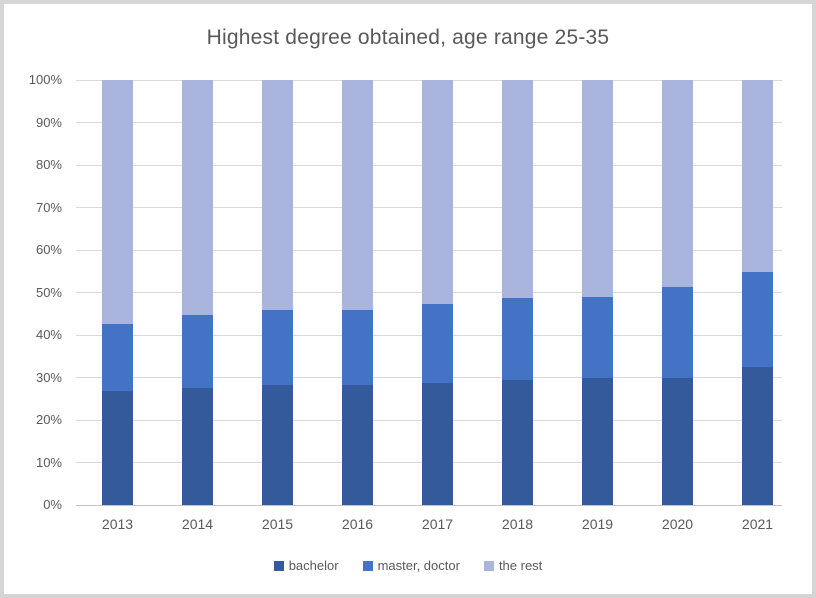 The image size is (816, 598). What do you see at coordinates (757, 524) in the screenshot?
I see `x-axis-label-2021: 2021` at bounding box center [757, 524].